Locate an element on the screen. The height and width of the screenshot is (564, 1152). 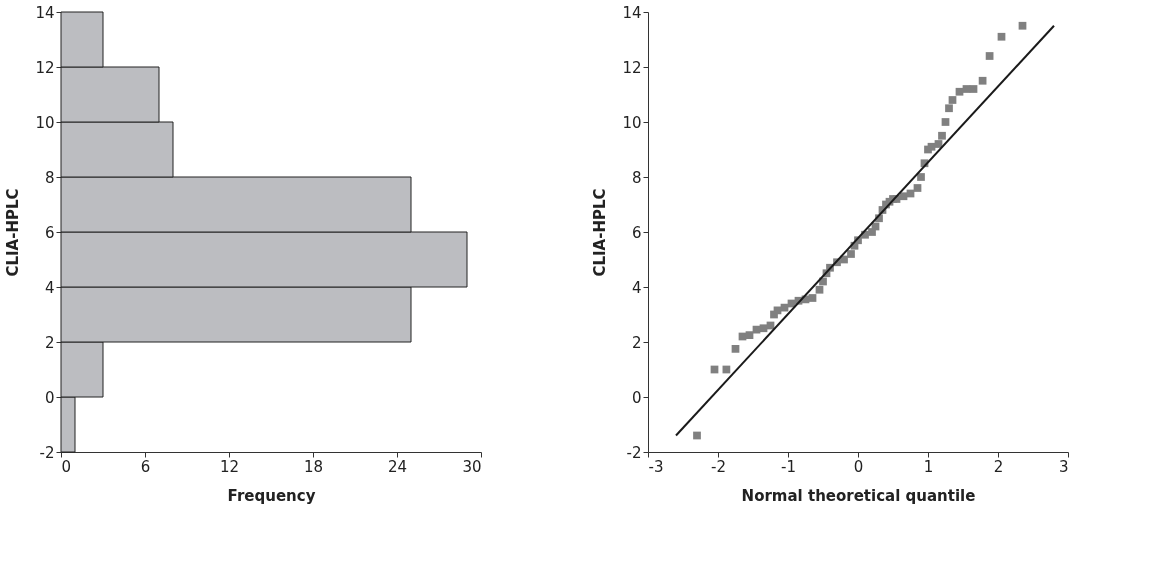
x-tick-label: 30 is located at coordinates (472, 466).